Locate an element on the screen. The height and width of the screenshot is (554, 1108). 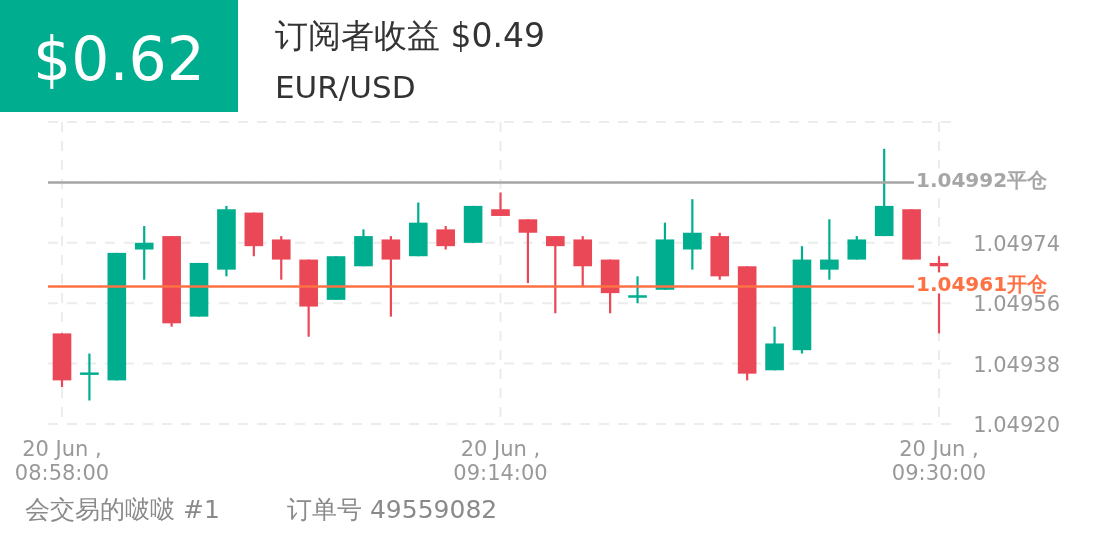
ref-line-label: 1.04992平仓 is located at coordinates (982, 180).